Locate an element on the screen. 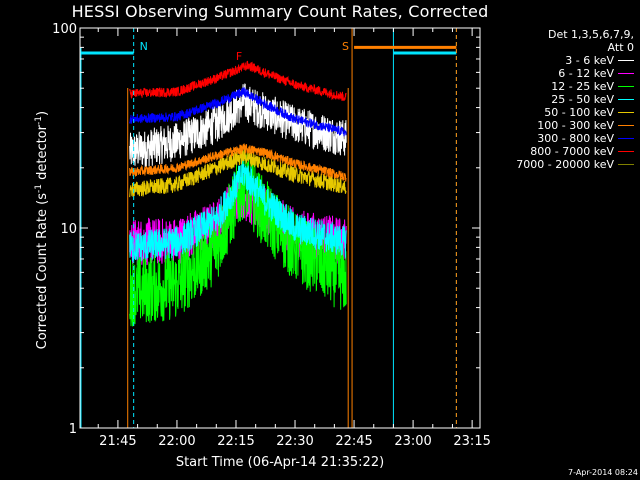  legend-entry-label: 25 - 50 keV is located at coordinates (582, 99).